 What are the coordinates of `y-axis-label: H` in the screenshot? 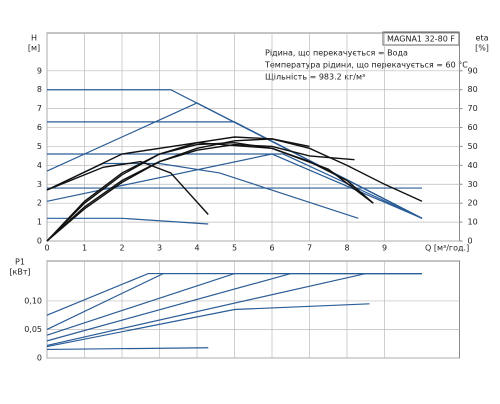 It's located at (34, 38).